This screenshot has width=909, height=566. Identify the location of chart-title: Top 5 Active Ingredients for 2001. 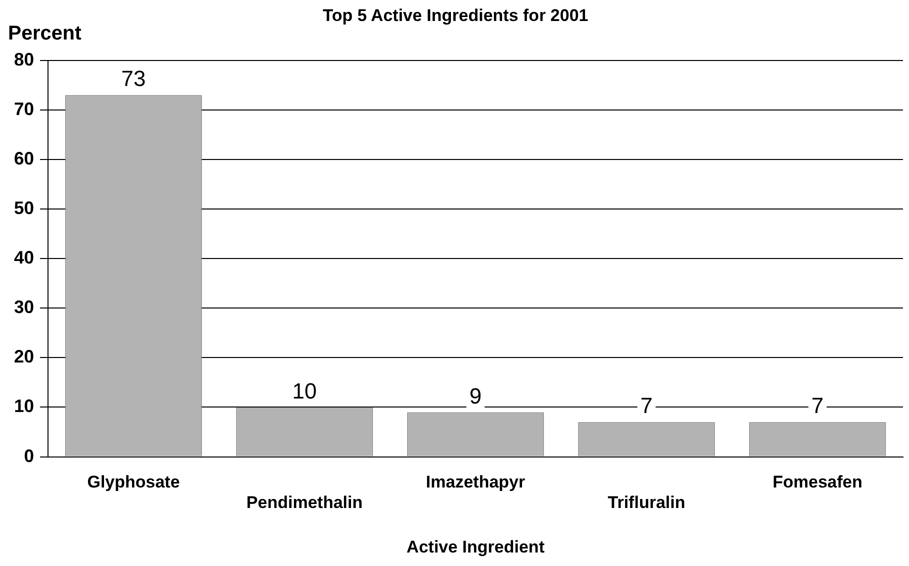
(455, 15).